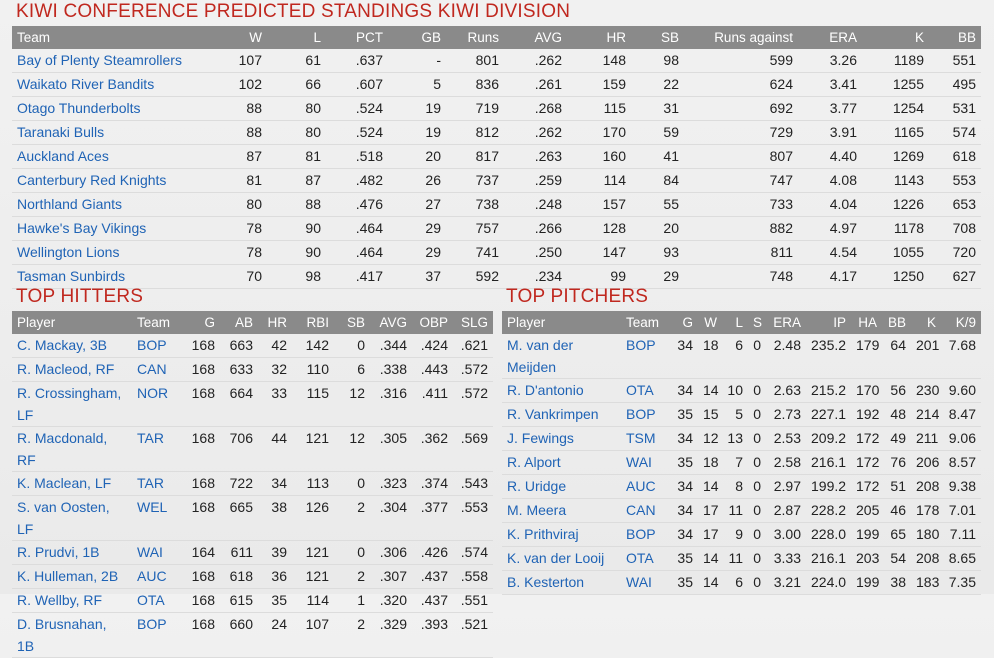  Describe the element at coordinates (545, 390) in the screenshot. I see `player-link: R. D'antonio` at that location.